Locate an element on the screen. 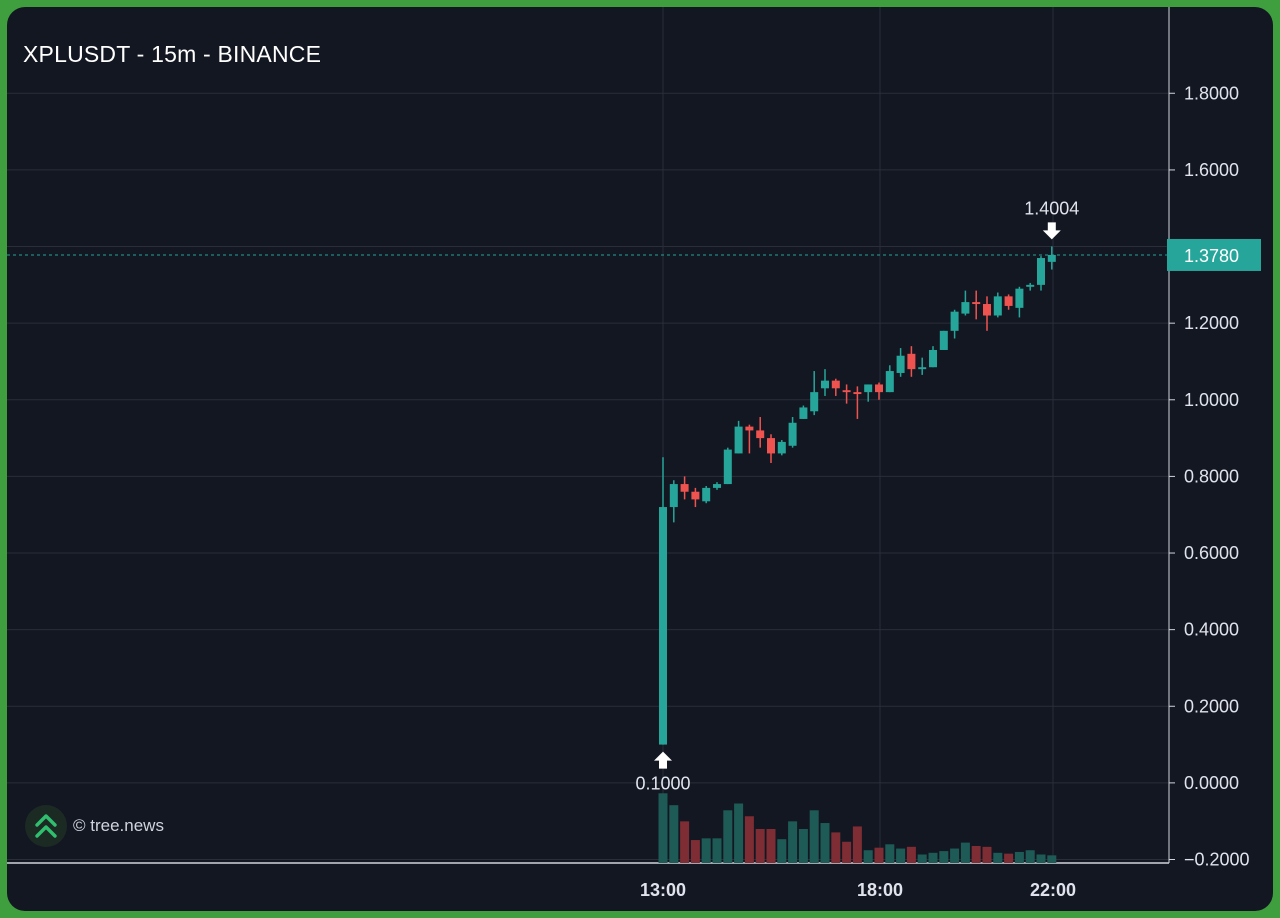  brand-watermark: © tree.news is located at coordinates (94, 826).